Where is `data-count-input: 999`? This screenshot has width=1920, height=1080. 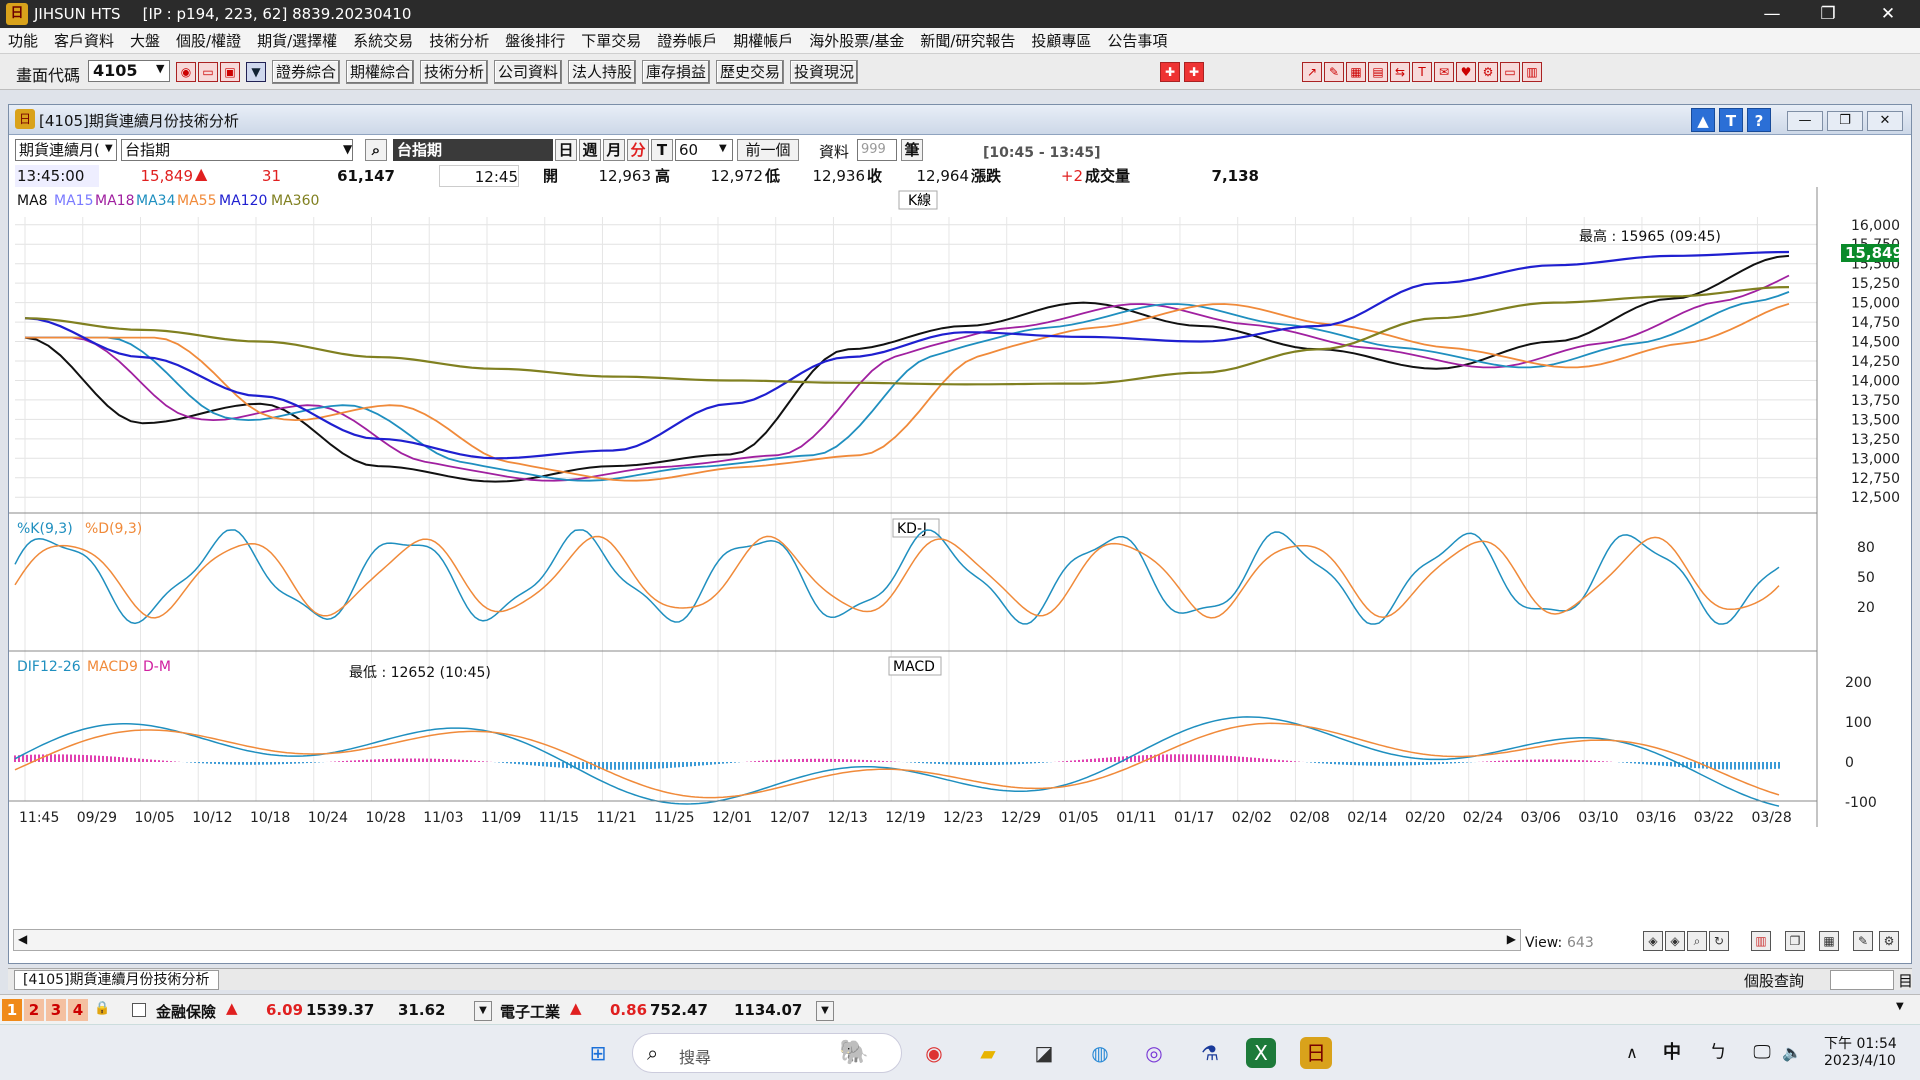 data-count-input: 999 is located at coordinates (877, 150).